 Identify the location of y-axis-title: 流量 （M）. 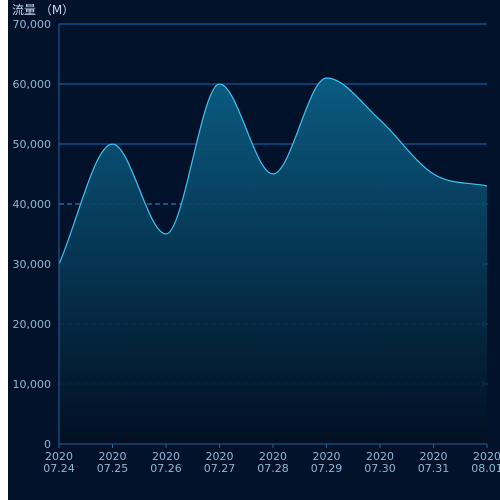
(43, 10).